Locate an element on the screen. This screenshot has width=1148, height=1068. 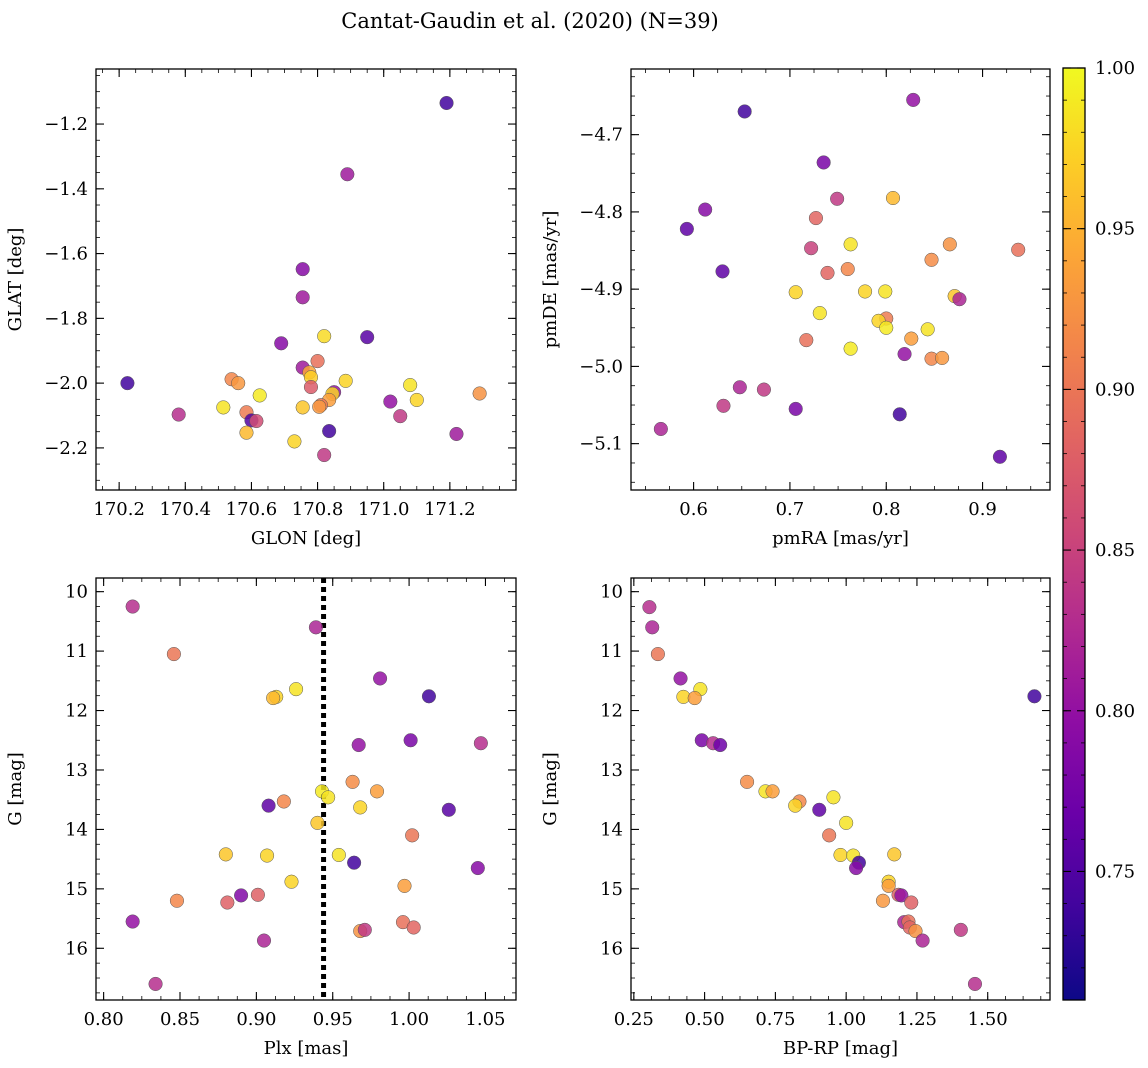
x-tick-label: 0.50 is located at coordinates (705, 1019).